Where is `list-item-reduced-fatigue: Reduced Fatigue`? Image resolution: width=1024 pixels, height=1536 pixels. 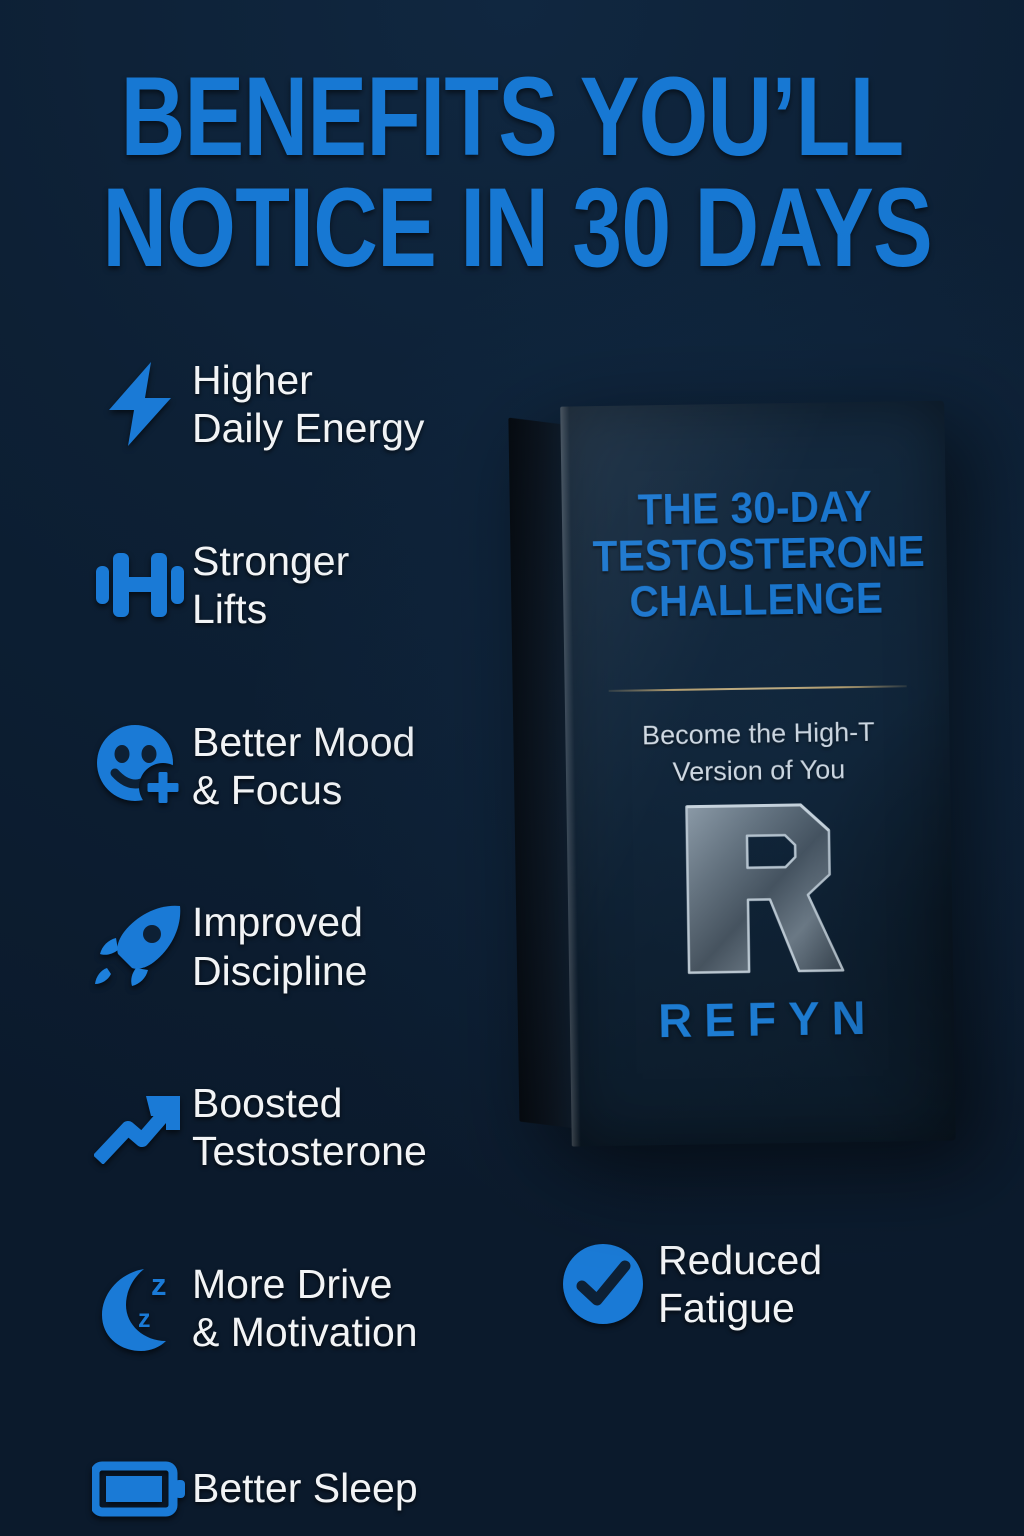 list-item-reduced-fatigue: Reduced Fatigue is located at coordinates (758, 1284).